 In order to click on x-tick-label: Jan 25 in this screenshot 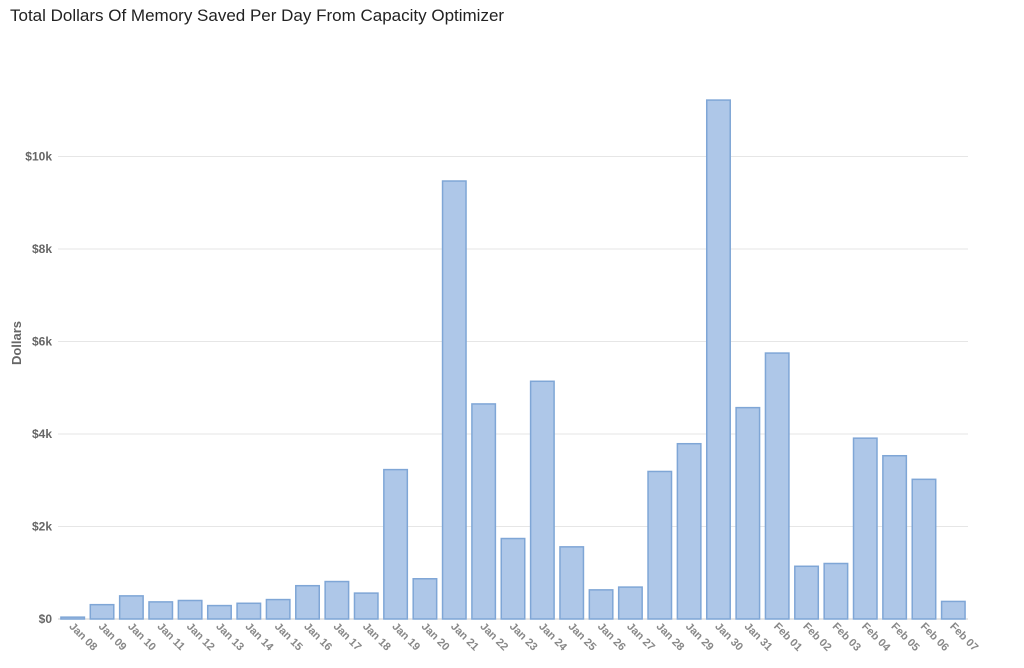, I will do `click(582, 637)`.